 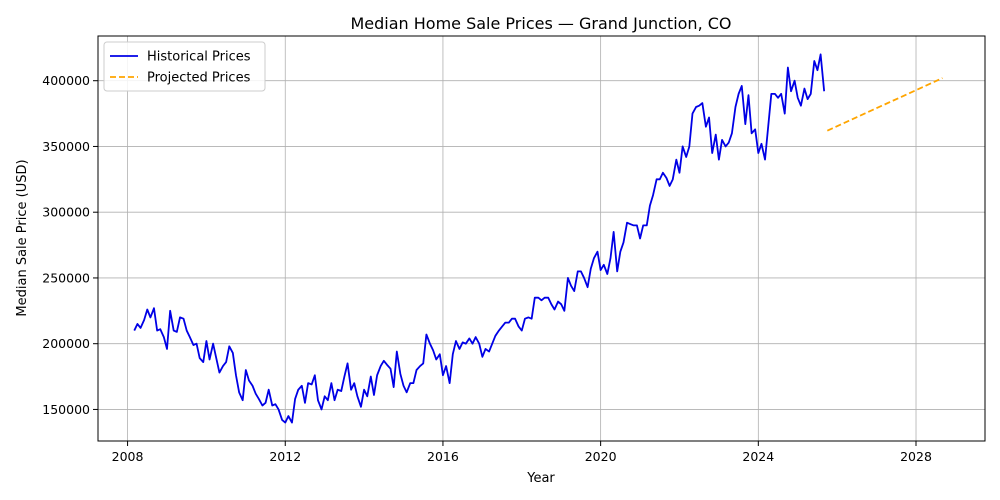 I want to click on legend-label-projected: Projected Prices, so click(x=199, y=78).